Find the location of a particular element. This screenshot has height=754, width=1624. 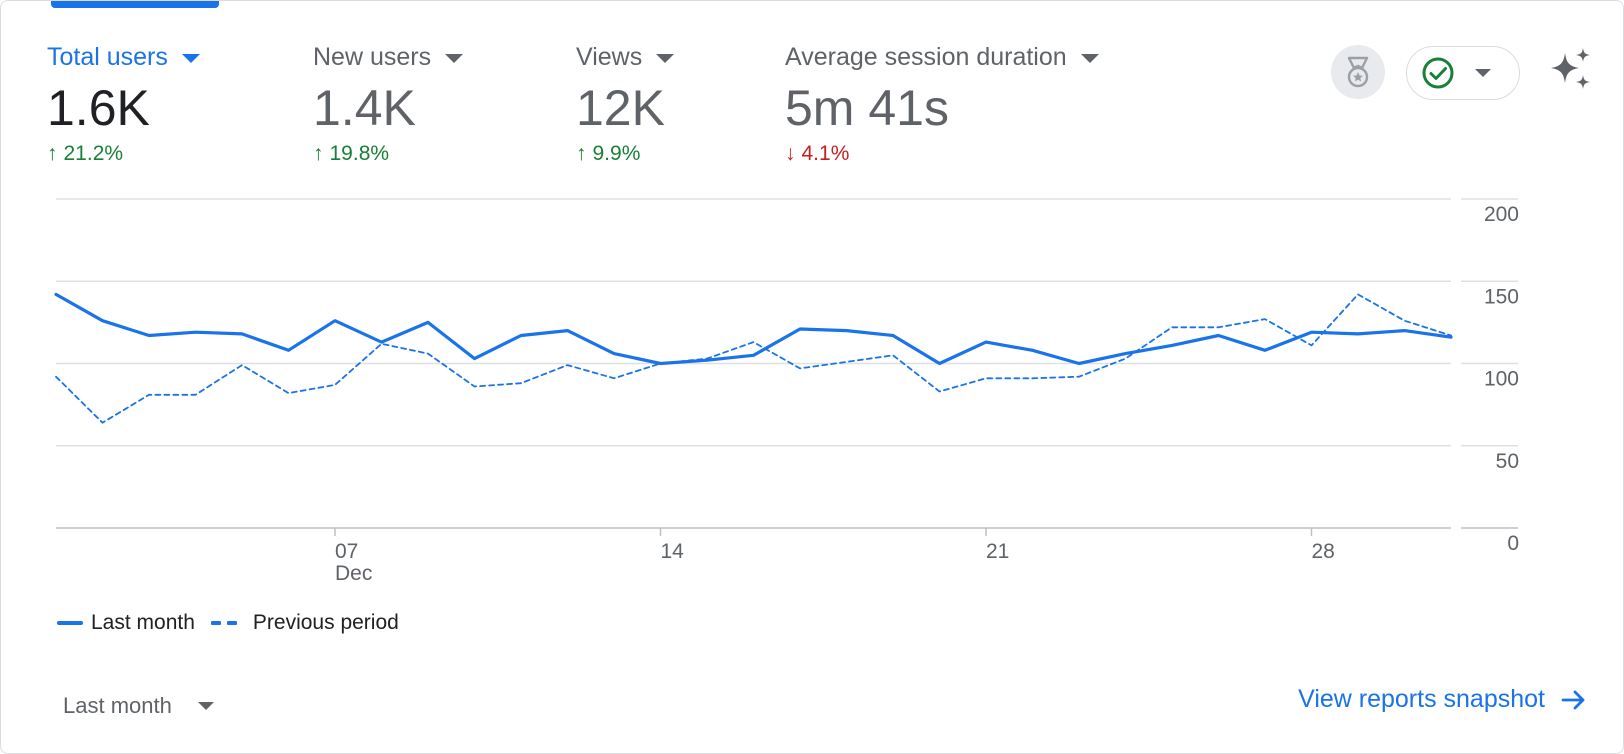

medal-icon is located at coordinates (1358, 72).